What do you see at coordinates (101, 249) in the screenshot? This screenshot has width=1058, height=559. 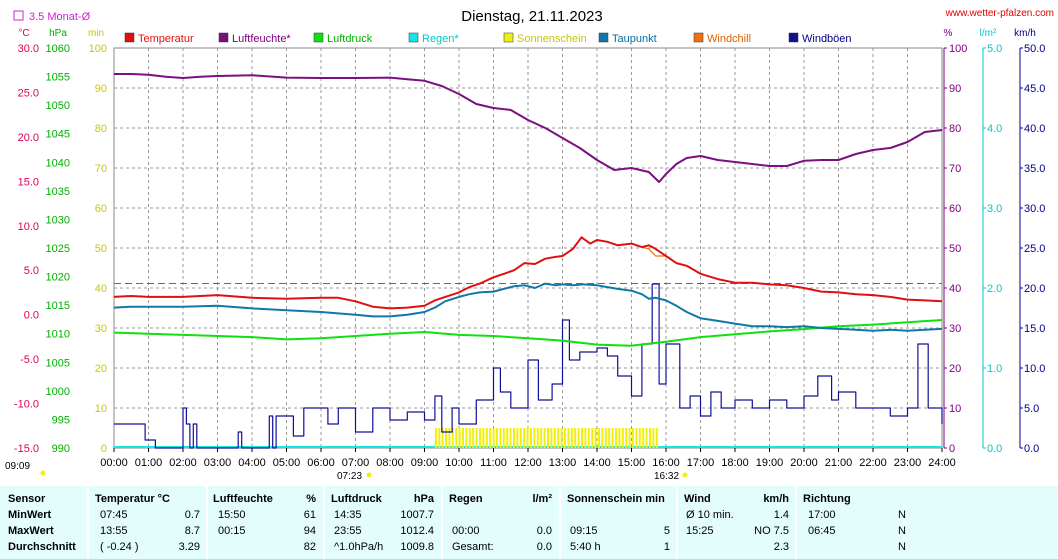 I see `sun_min-tick-label: 50` at bounding box center [101, 249].